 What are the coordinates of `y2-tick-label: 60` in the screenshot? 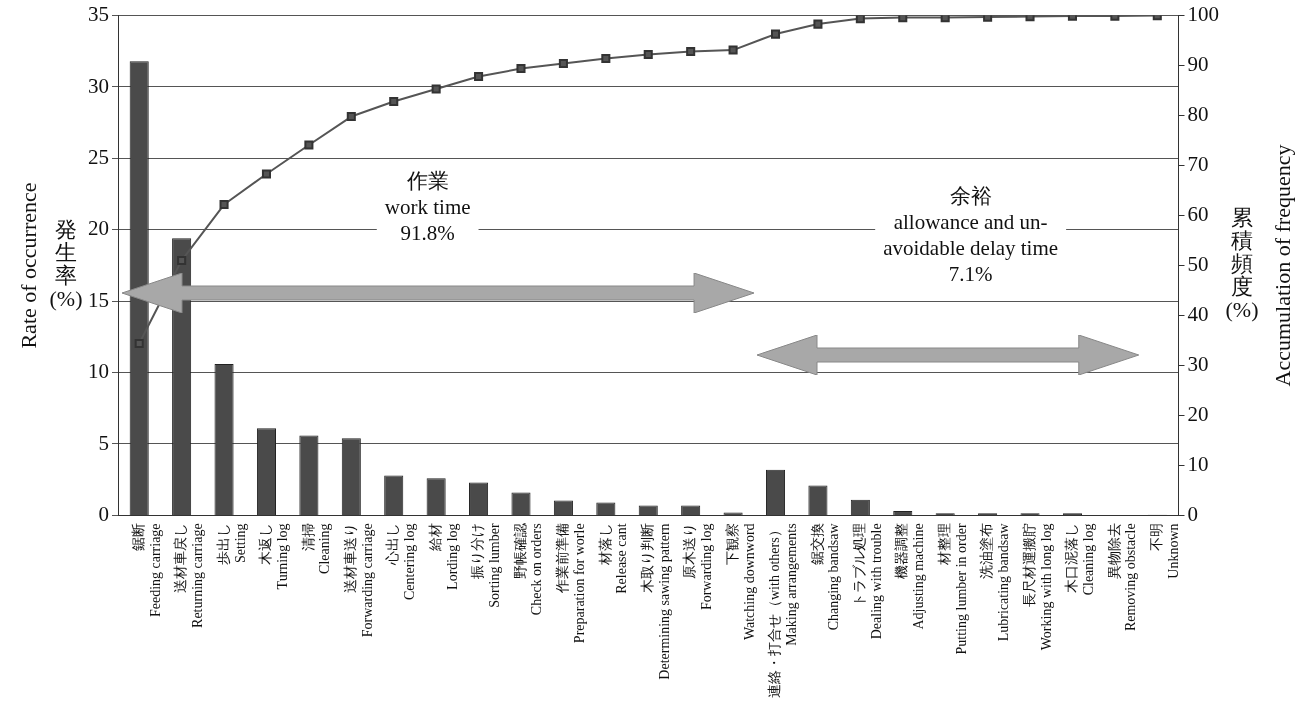 It's located at (1198, 214).